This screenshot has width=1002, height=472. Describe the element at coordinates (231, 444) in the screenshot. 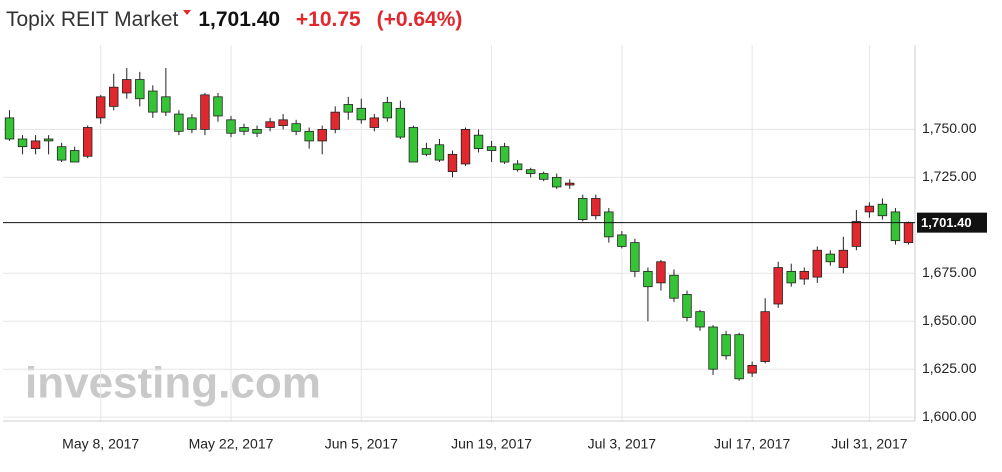

I see `x-tick-label: May 22, 2017` at that location.